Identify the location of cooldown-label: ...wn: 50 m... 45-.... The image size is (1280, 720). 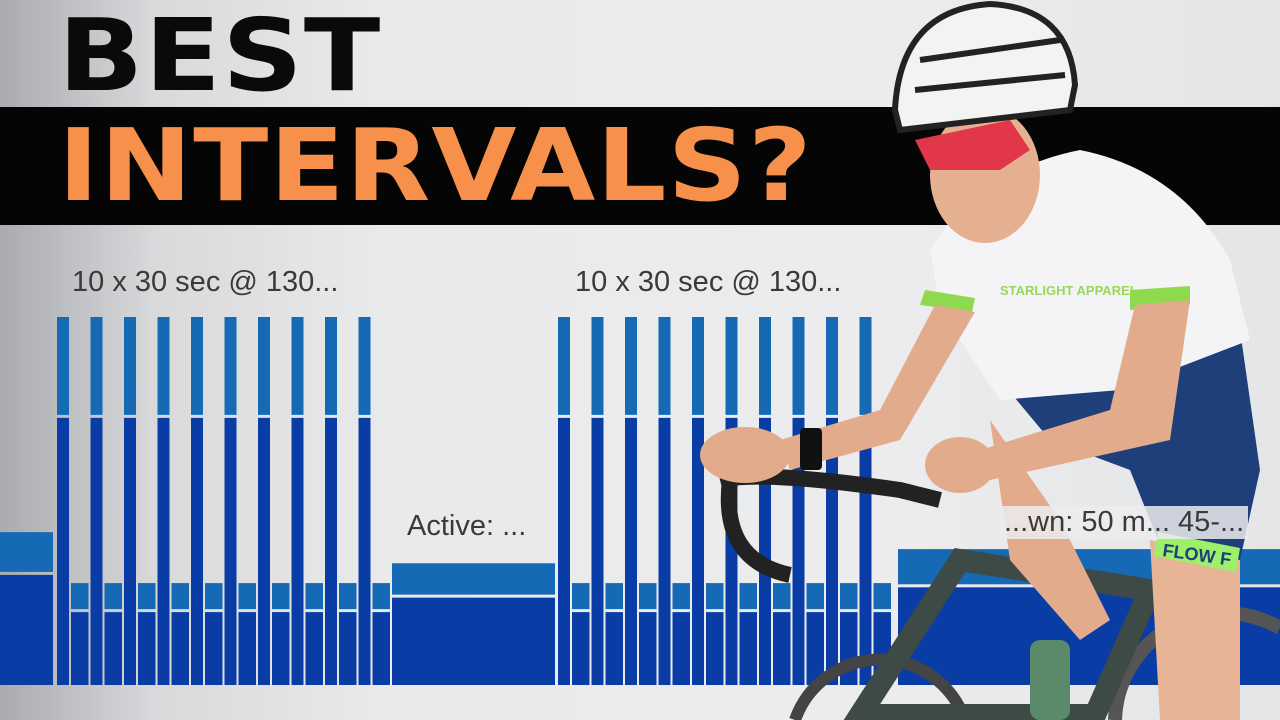
(1124, 522).